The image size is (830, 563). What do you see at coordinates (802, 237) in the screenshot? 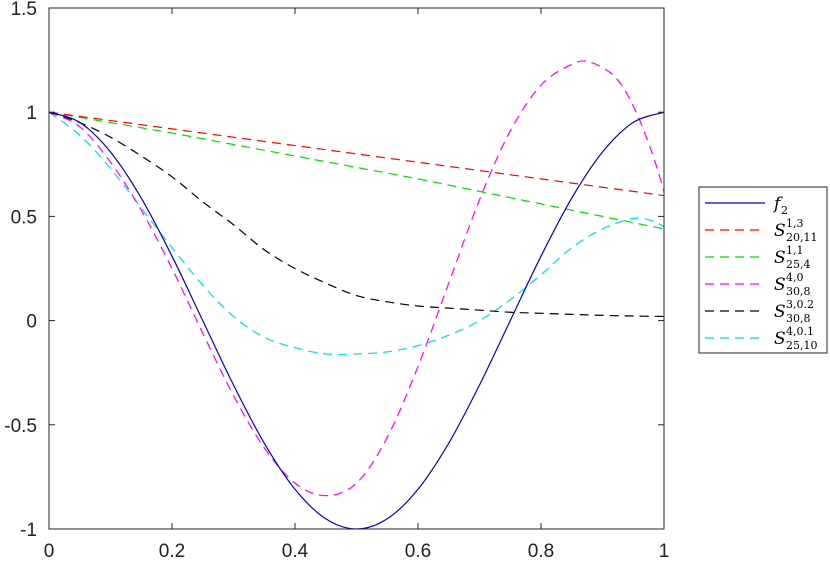
I see `legend-subscript: 20,11` at bounding box center [802, 237].